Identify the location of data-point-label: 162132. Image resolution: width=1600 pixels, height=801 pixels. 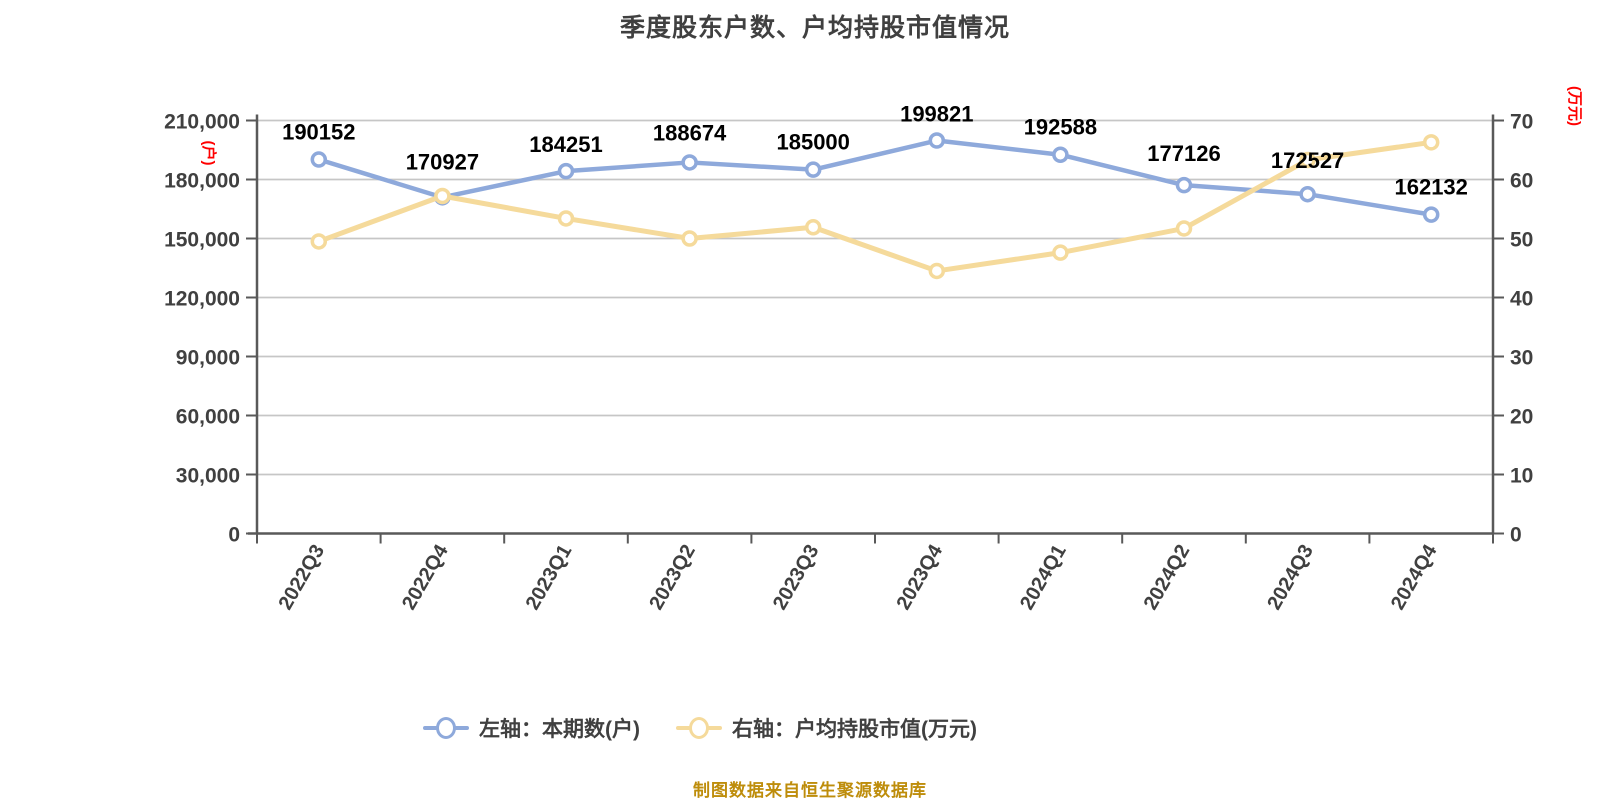
(1430, 187).